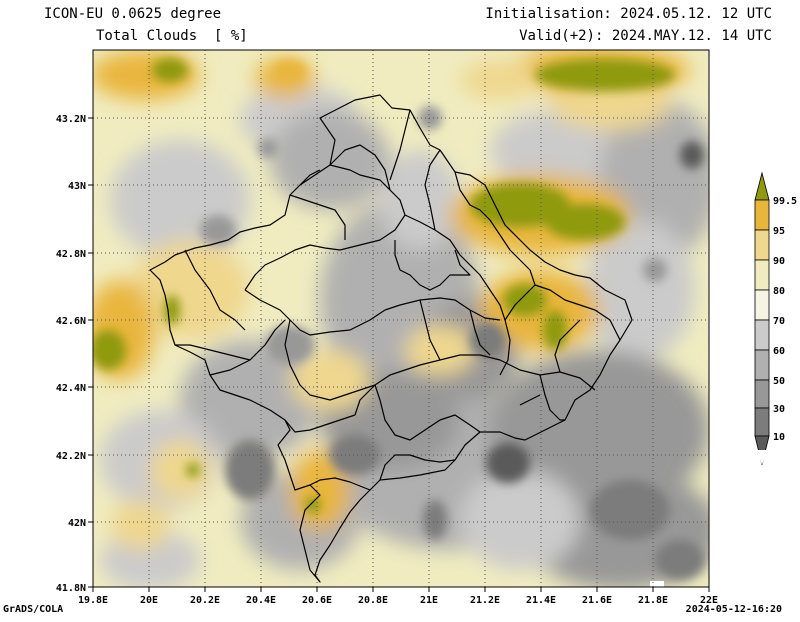  What do you see at coordinates (485, 600) in the screenshot?
I see `lon-label: 21.2E` at bounding box center [485, 600].